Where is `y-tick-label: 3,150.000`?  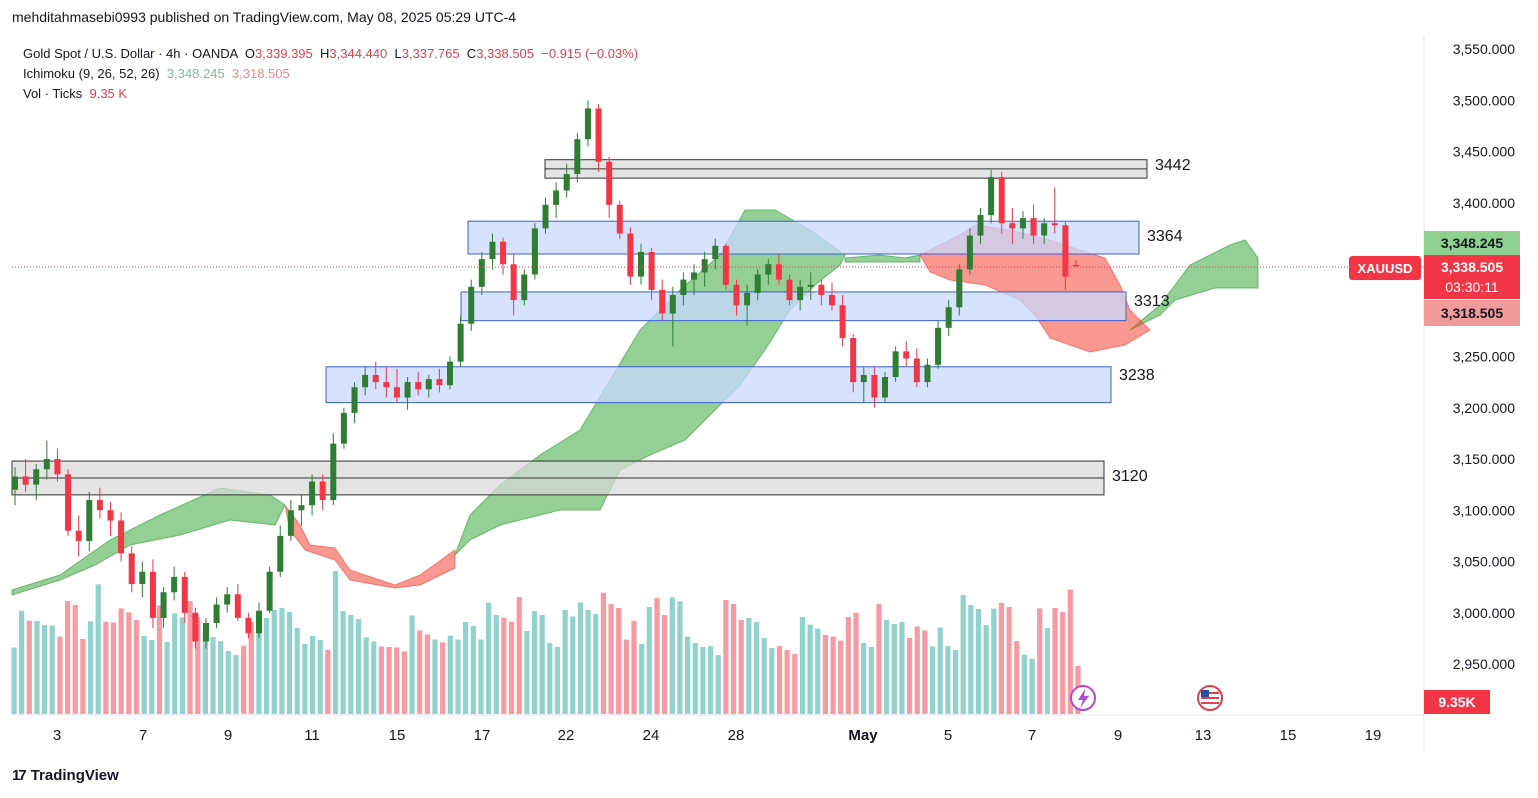 y-tick-label: 3,150.000 is located at coordinates (1484, 459).